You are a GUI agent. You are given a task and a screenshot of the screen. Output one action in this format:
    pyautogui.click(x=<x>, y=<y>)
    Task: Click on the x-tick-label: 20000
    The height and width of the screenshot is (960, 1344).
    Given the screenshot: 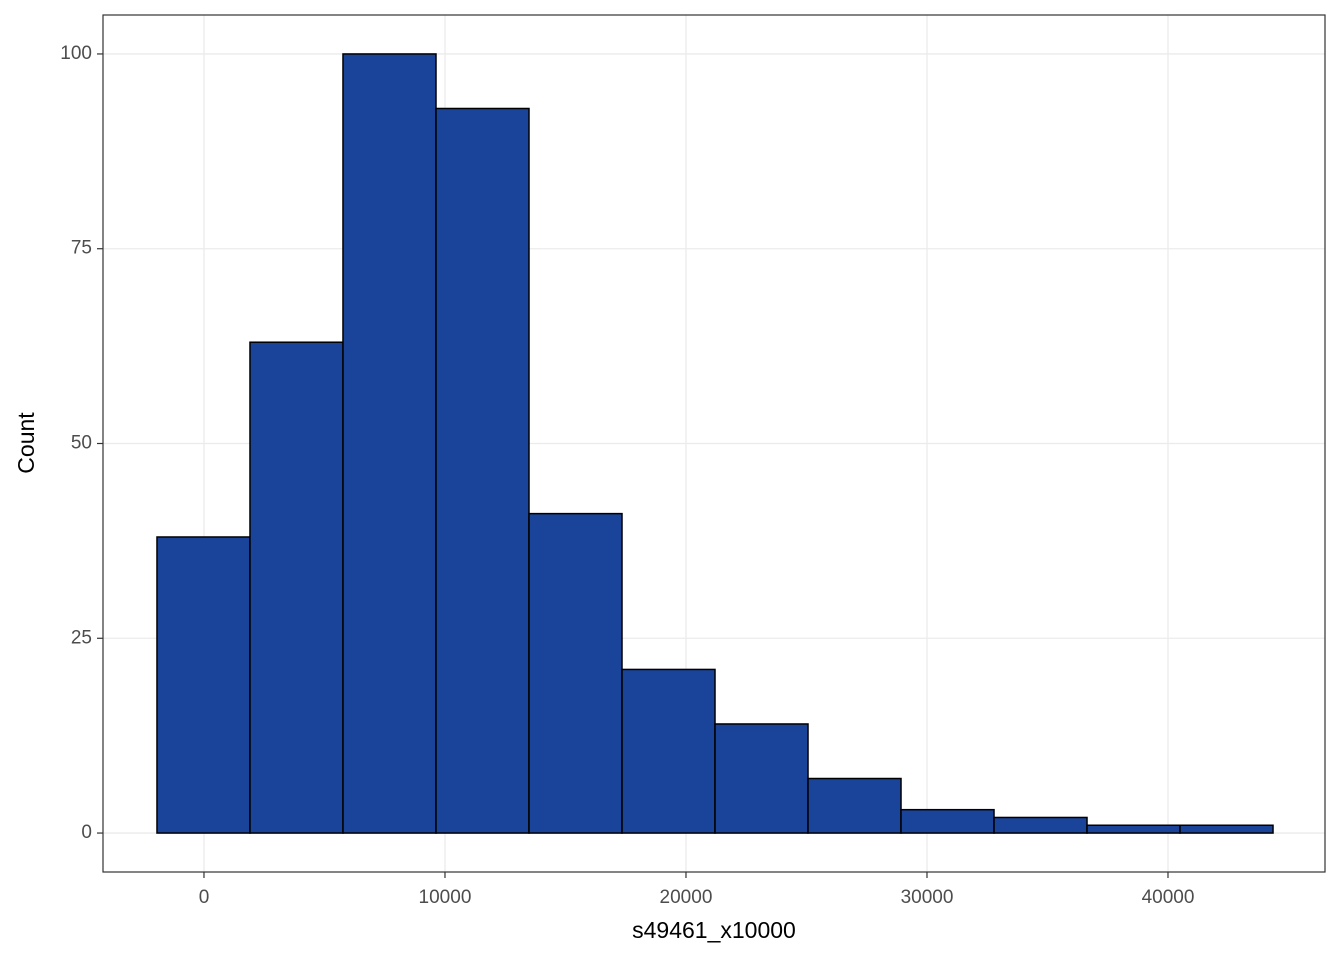 What is the action you would take?
    pyautogui.click(x=686, y=897)
    